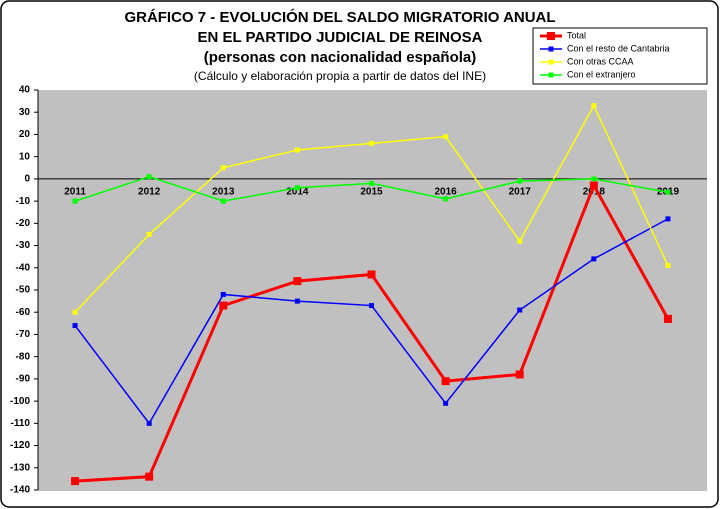 The height and width of the screenshot is (509, 720). What do you see at coordinates (618, 48) in the screenshot?
I see `legend-label: Con el resto de Cantabria` at bounding box center [618, 48].